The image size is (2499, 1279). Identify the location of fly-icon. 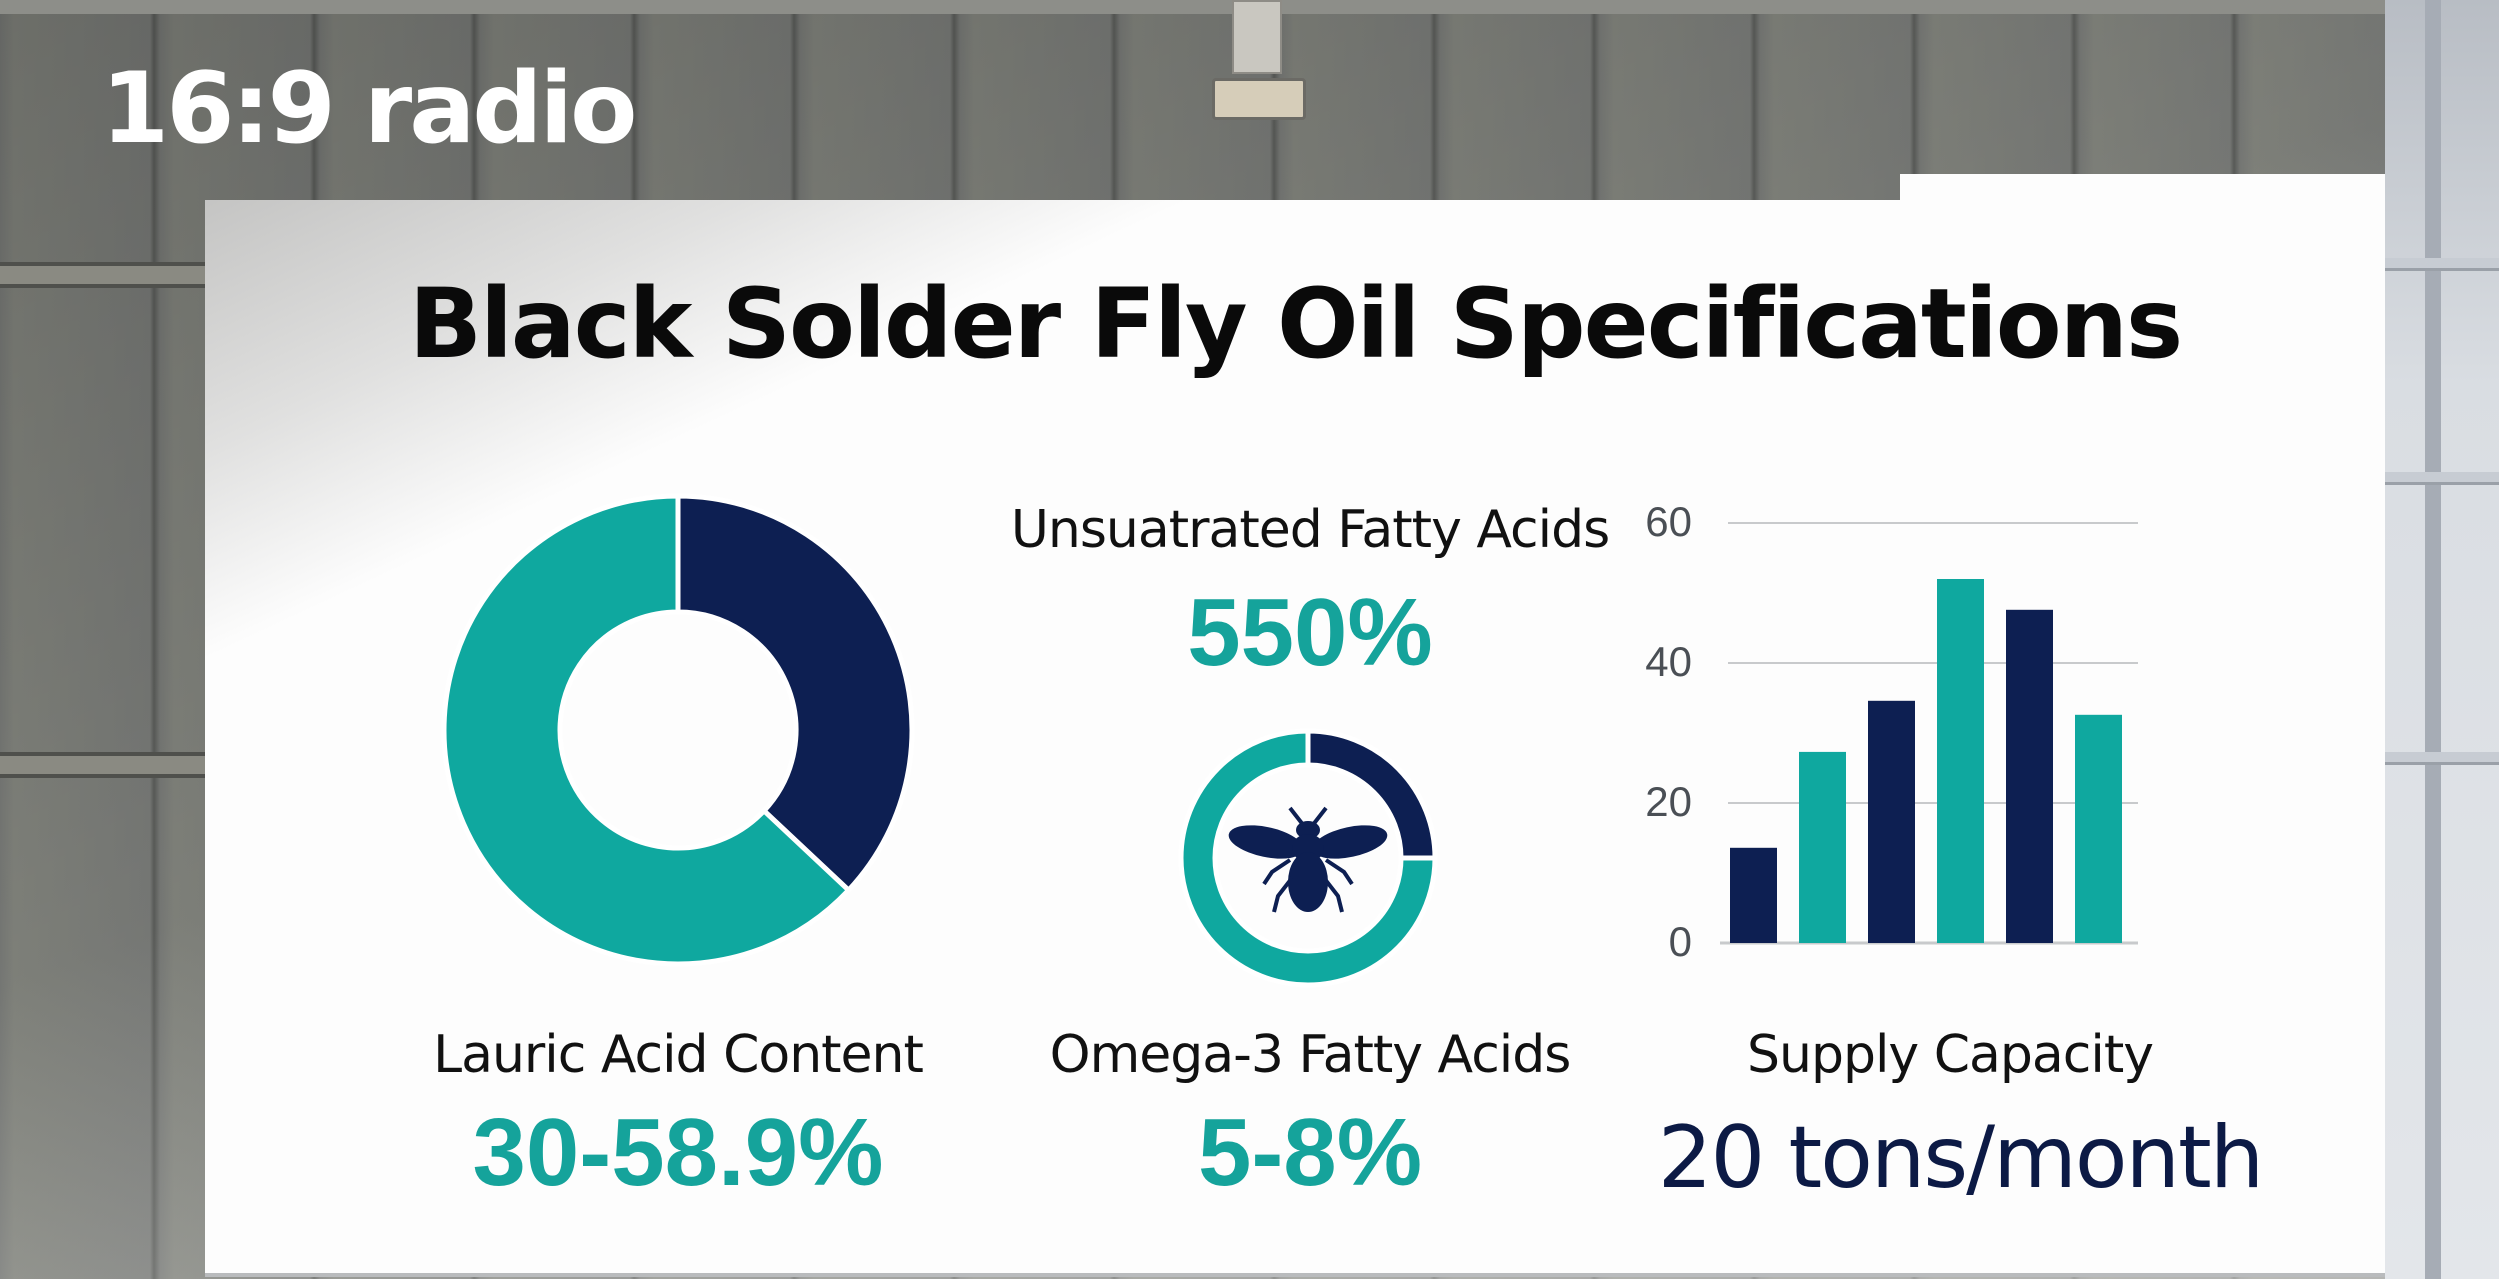
(1308, 859).